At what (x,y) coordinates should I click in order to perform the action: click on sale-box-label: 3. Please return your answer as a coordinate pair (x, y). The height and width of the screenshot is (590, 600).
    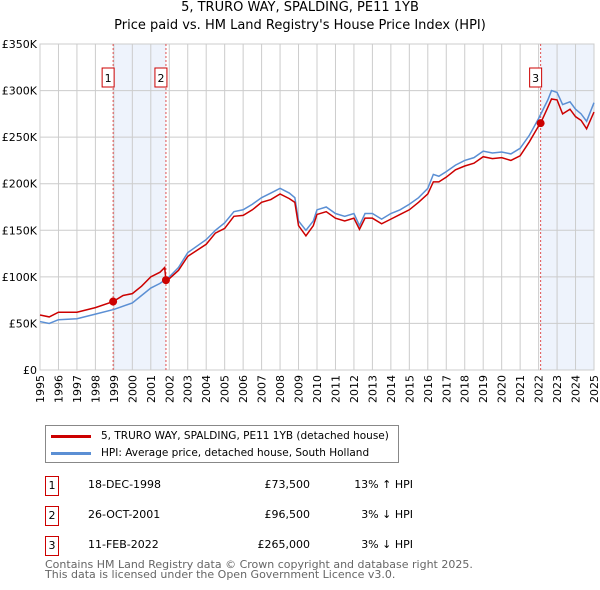
    Looking at the image, I should click on (535, 78).